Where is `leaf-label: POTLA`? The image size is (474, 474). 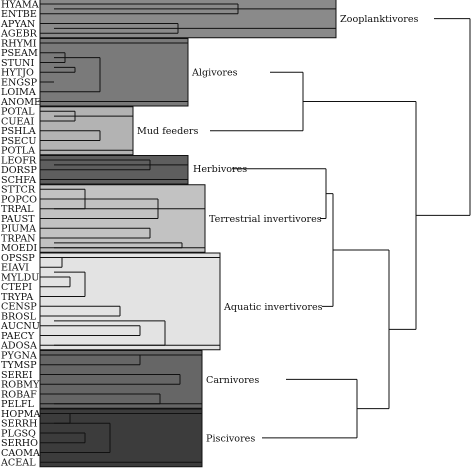 leaf-label: POTLA is located at coordinates (18, 151).